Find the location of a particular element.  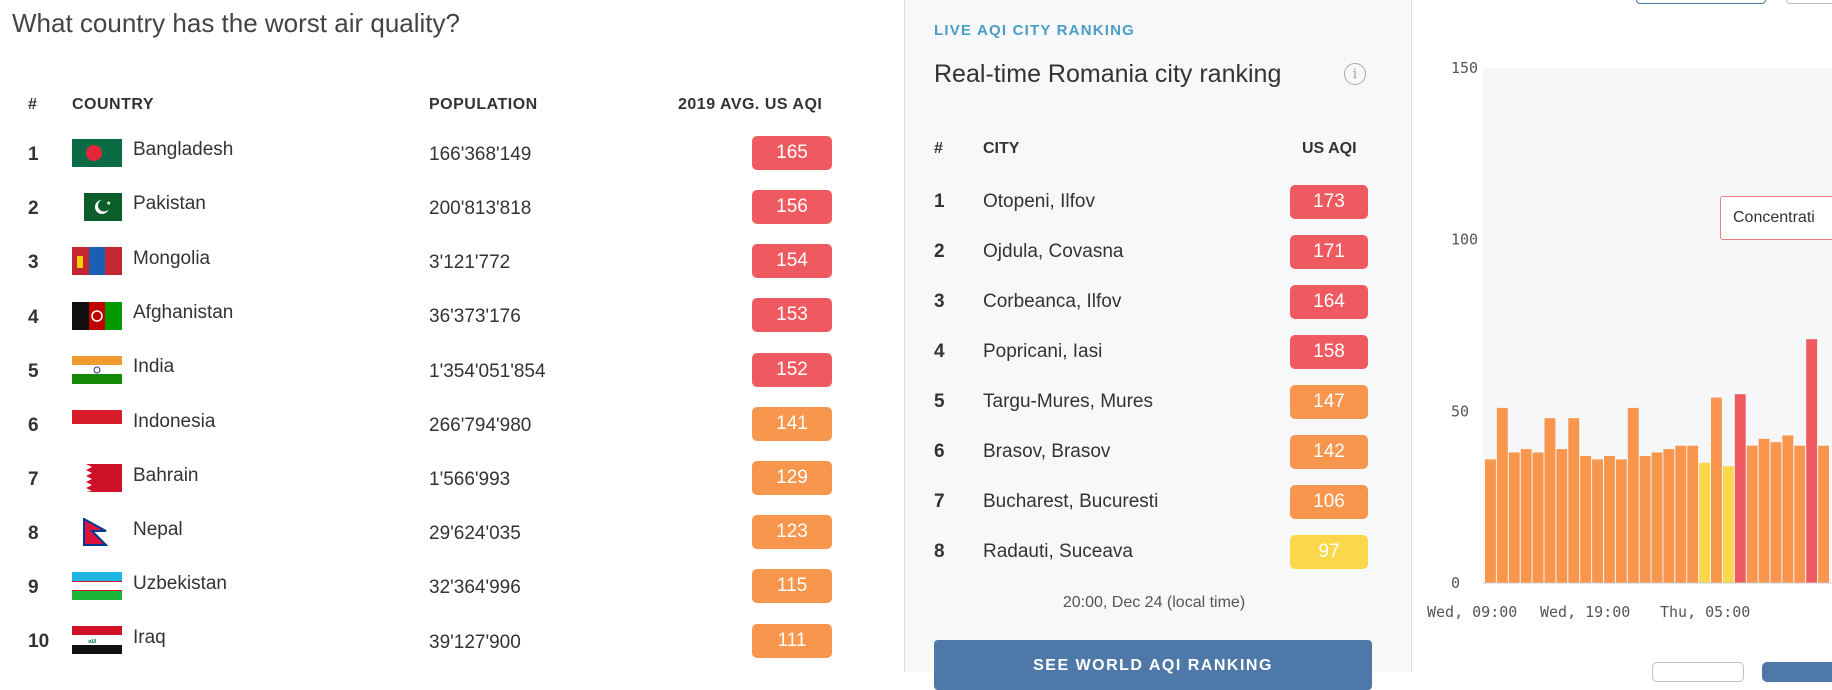

pakistan-flag-icon: ★ is located at coordinates (97, 207).